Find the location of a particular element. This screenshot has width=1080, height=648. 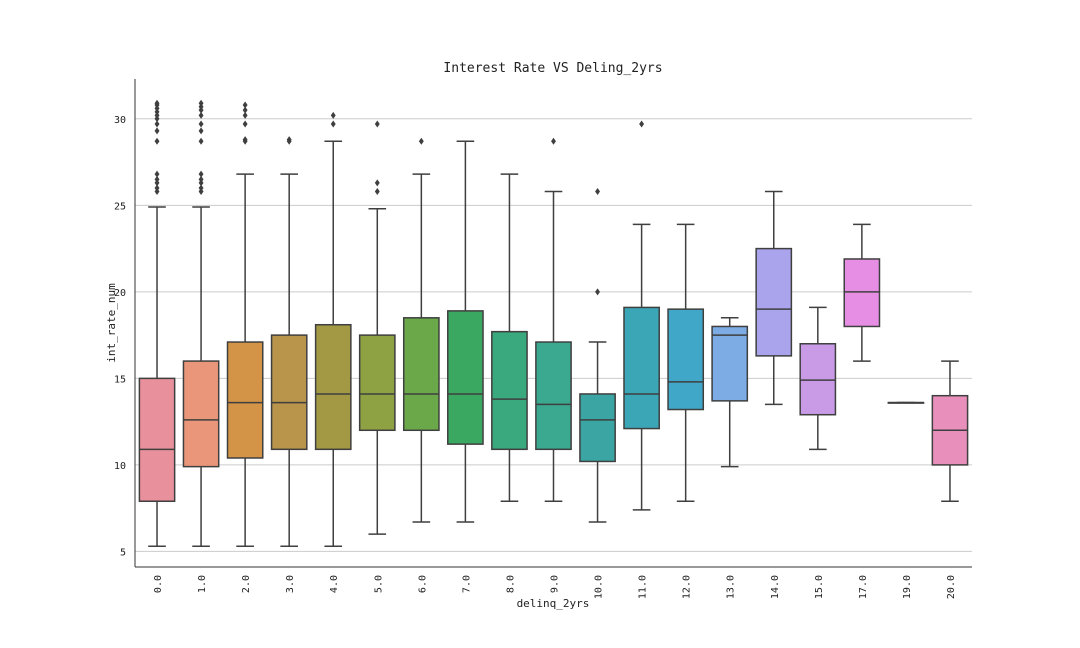

x-tick-label: 13.0 is located at coordinates (731, 587).